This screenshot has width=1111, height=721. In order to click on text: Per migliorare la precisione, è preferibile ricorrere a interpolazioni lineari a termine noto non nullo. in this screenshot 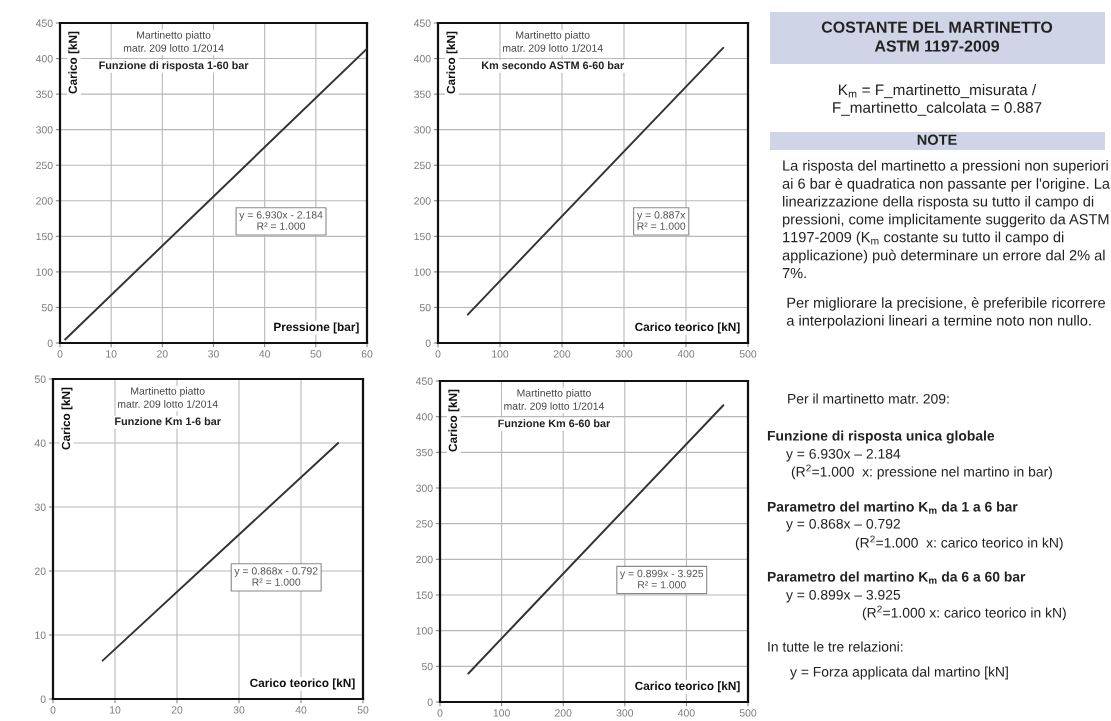, I will do `click(946, 313)`.